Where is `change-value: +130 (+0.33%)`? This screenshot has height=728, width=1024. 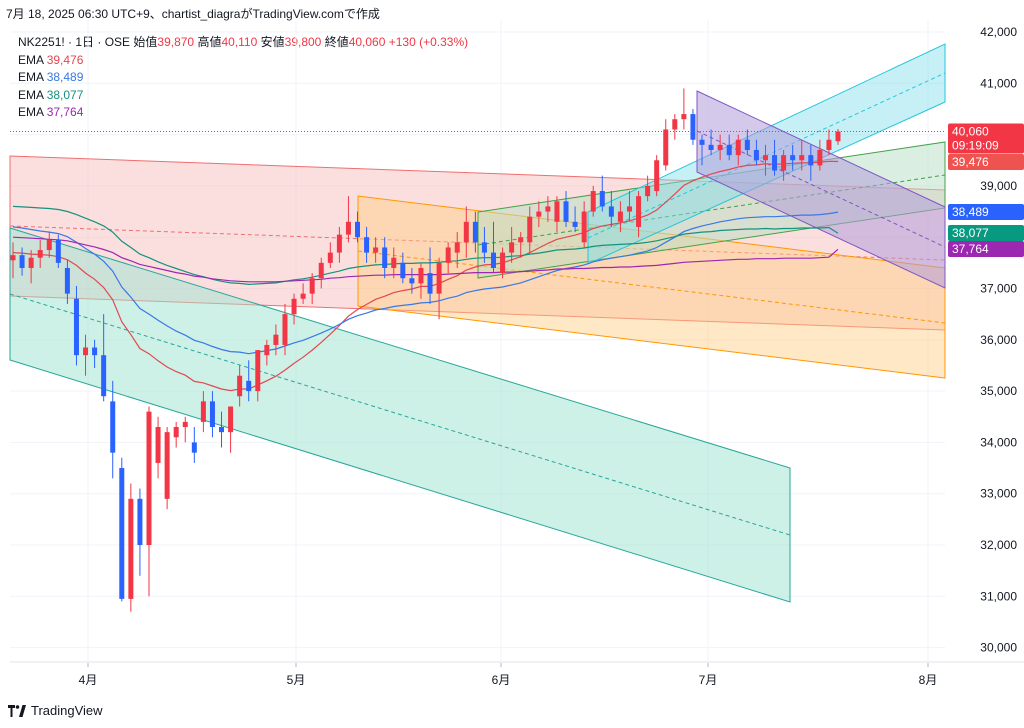
change-value: +130 (+0.33%) is located at coordinates (428, 42).